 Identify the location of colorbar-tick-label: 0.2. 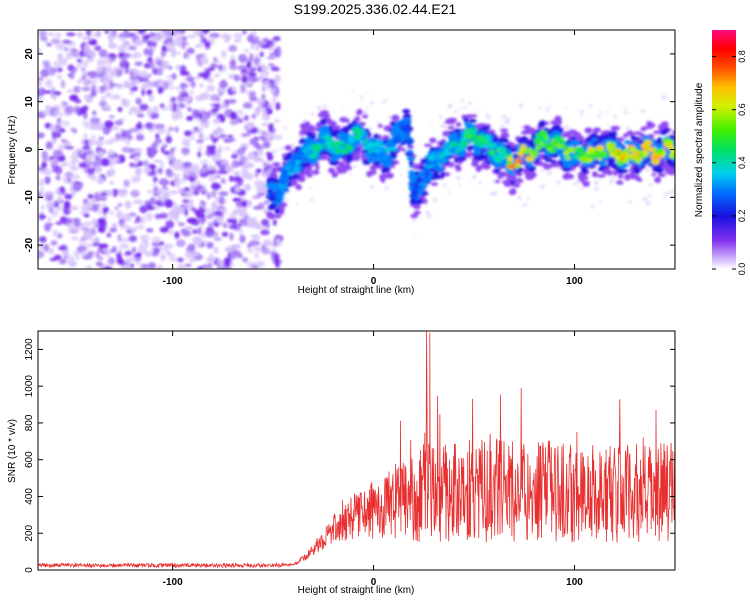
(742, 216).